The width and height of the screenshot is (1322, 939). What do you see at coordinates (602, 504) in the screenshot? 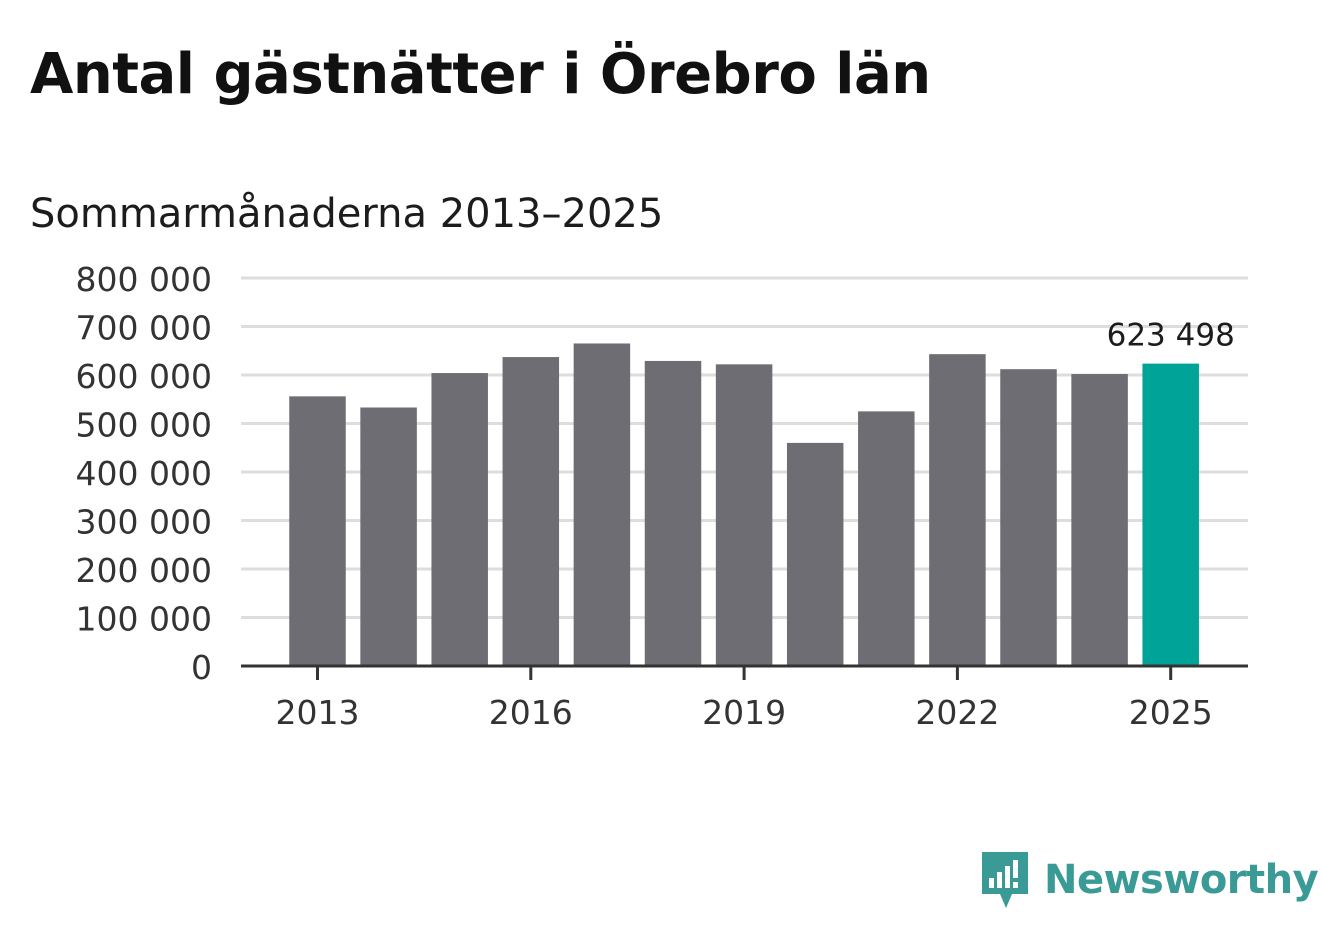
I see `bar-2017` at bounding box center [602, 504].